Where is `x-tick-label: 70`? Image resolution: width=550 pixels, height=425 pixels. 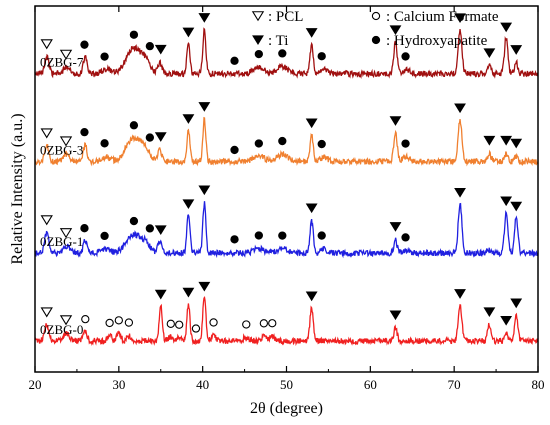
x-tick-label: 70 is located at coordinates (454, 384).